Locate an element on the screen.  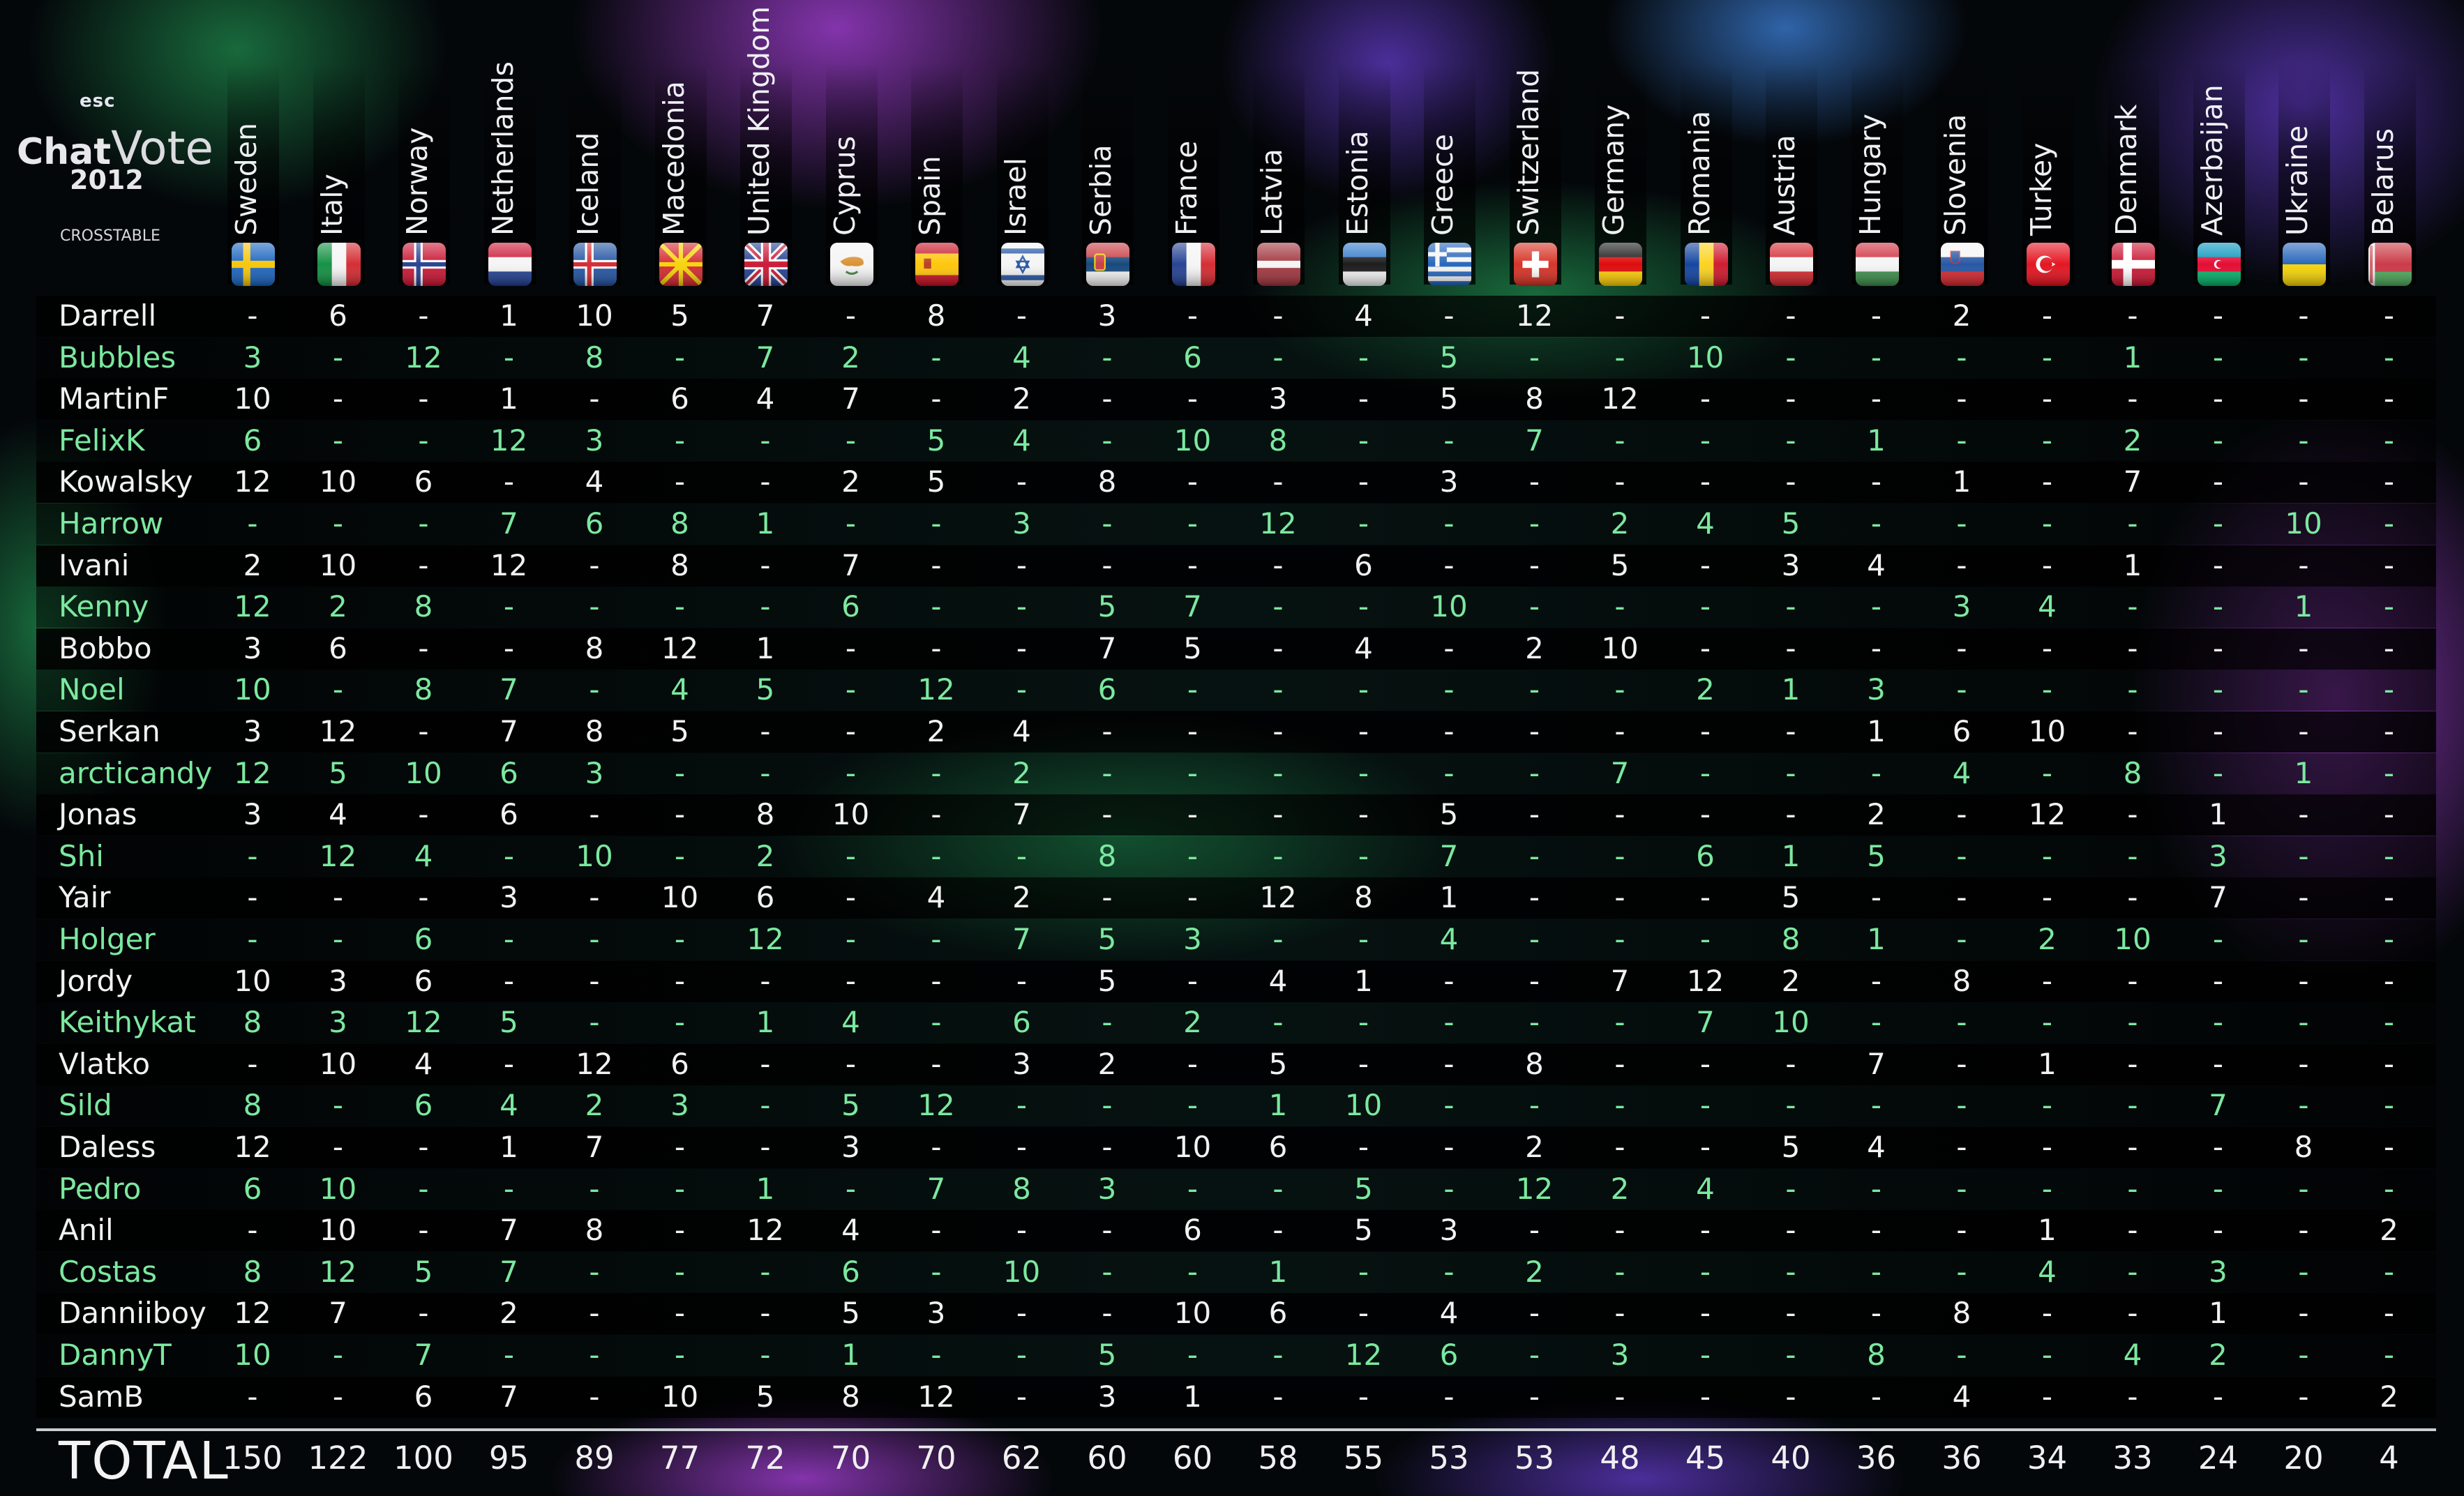
total-value: 100 is located at coordinates (423, 1458).